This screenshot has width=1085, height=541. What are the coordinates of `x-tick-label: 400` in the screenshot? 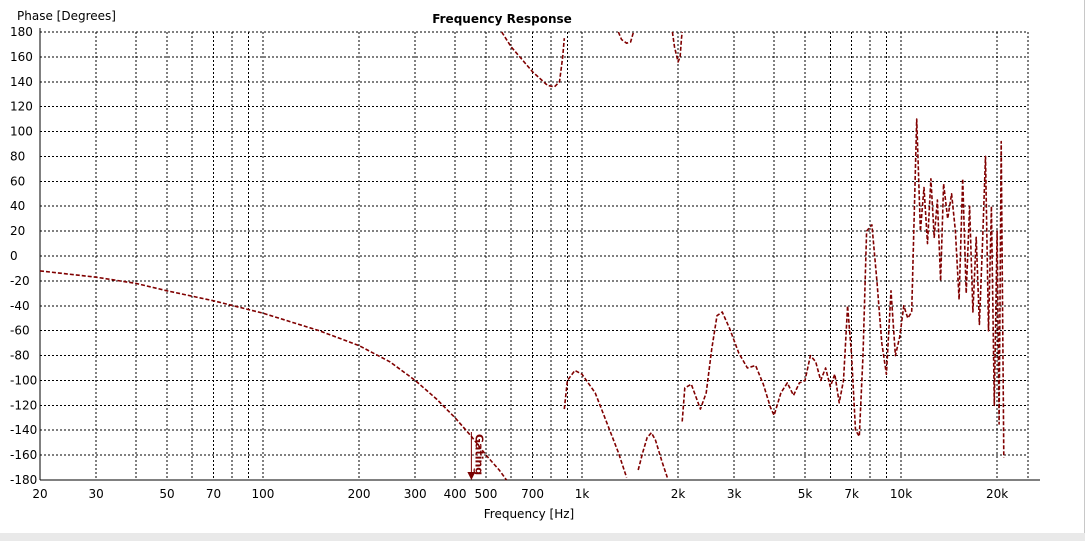 It's located at (455, 494).